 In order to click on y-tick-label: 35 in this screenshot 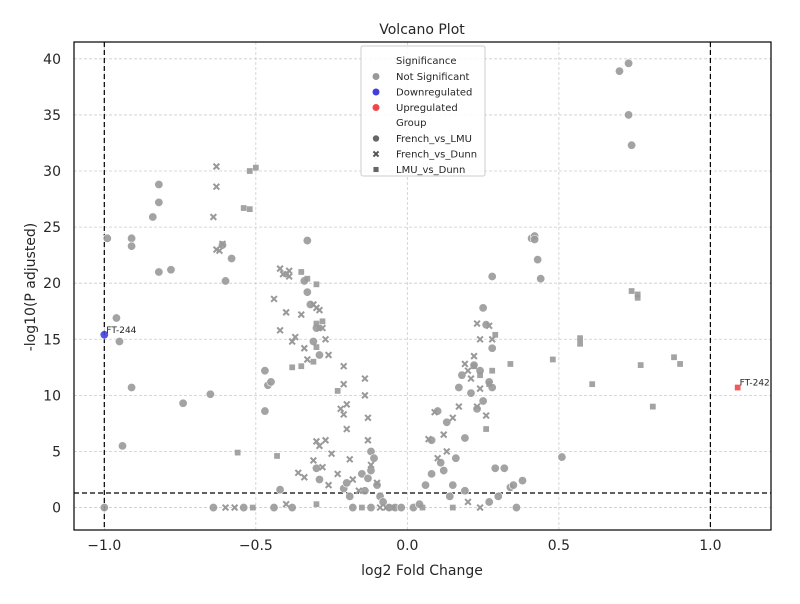, I will do `click(52, 116)`.